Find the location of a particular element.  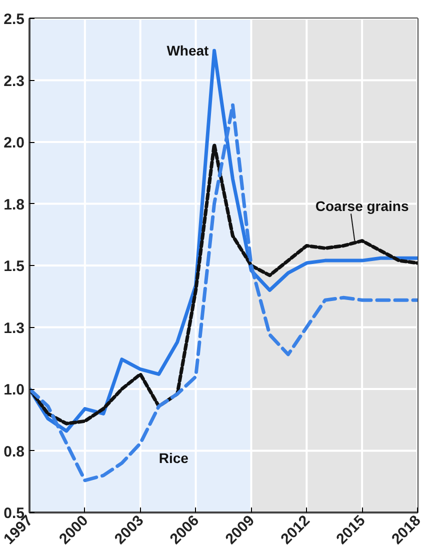

y-tick-label: 2.0 is located at coordinates (14, 143).